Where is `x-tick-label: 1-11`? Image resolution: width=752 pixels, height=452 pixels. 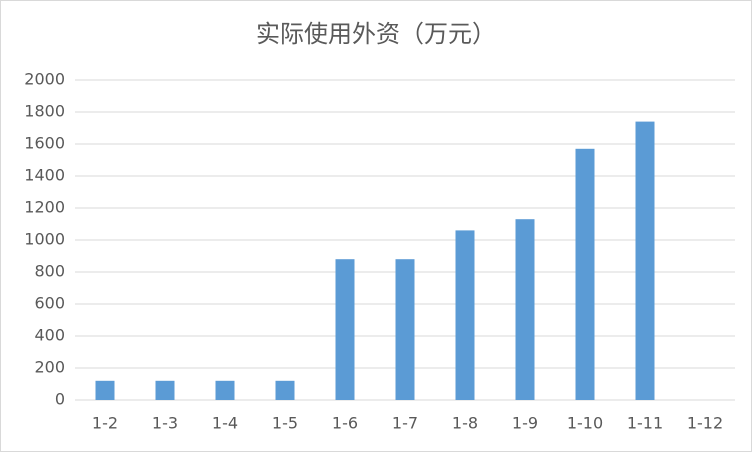 x-tick-label: 1-11 is located at coordinates (645, 423).